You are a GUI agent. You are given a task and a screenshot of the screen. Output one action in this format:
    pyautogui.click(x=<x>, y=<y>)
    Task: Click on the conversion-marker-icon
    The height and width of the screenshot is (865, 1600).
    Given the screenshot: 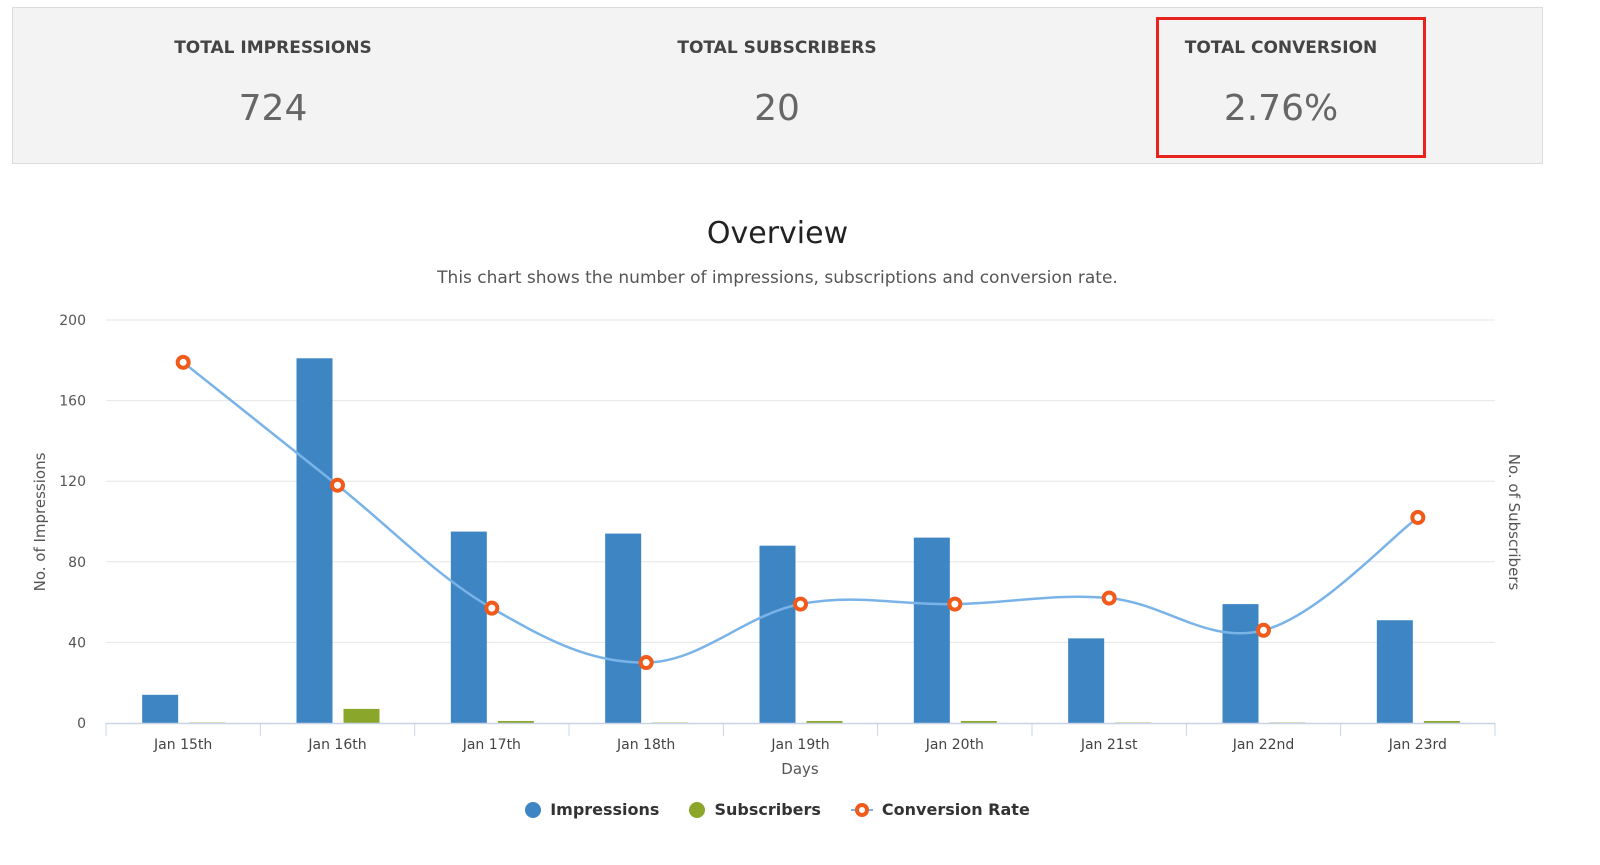 What is the action you would take?
    pyautogui.click(x=861, y=809)
    